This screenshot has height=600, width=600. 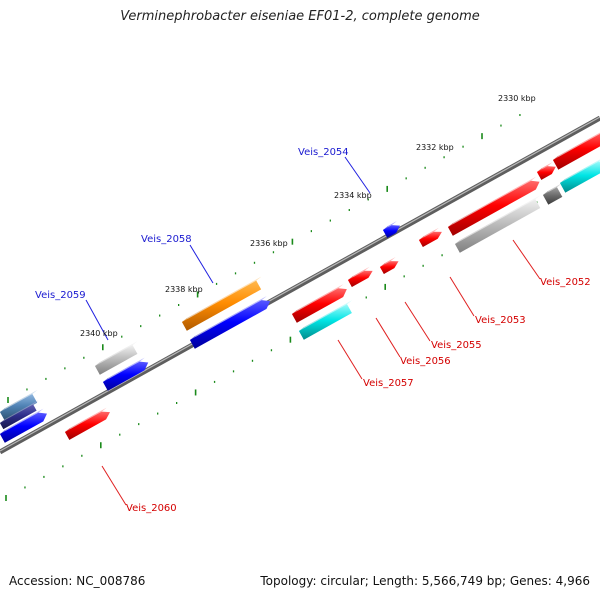 I want to click on callout-veis-2057, so click(x=350, y=359).